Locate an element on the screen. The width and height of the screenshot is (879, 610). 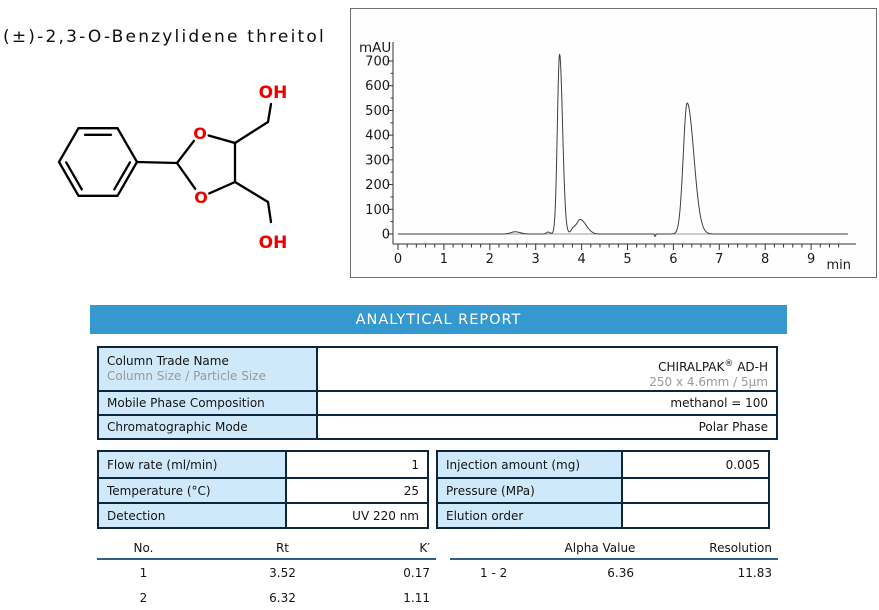
svg-text: 9 is located at coordinates (811, 259).